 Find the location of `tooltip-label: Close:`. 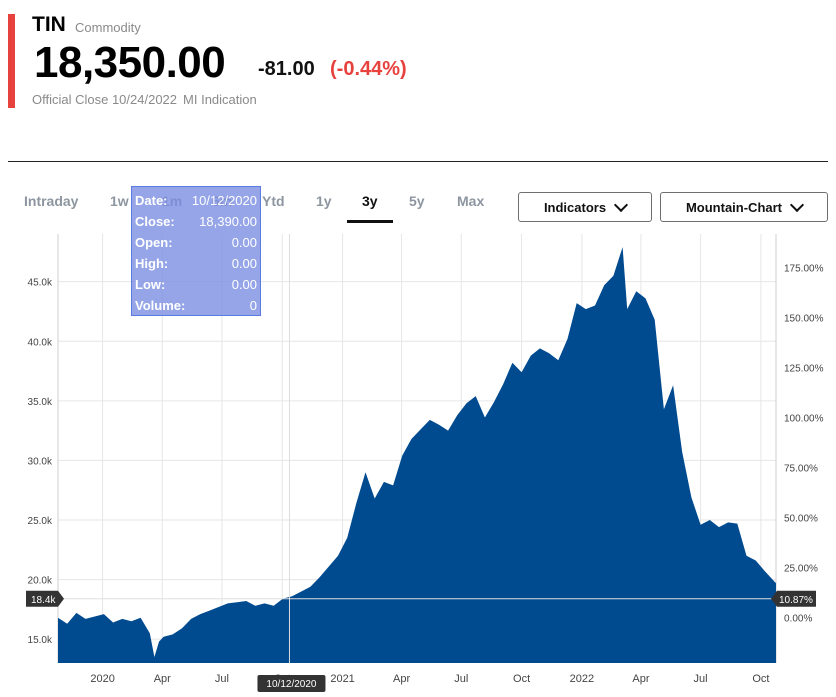

tooltip-label: Close: is located at coordinates (155, 221).